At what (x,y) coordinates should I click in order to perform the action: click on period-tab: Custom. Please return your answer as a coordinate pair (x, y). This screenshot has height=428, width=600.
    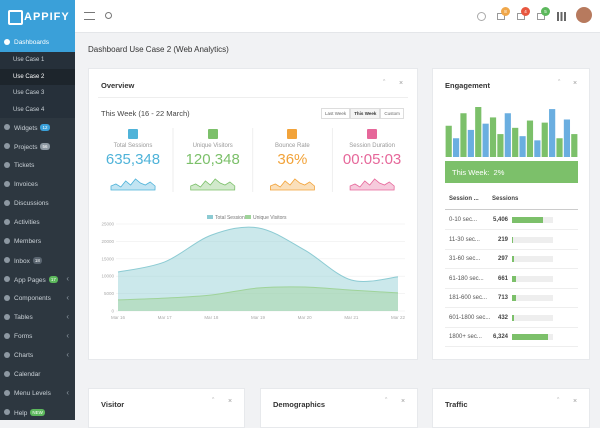
    Looking at the image, I should click on (392, 113).